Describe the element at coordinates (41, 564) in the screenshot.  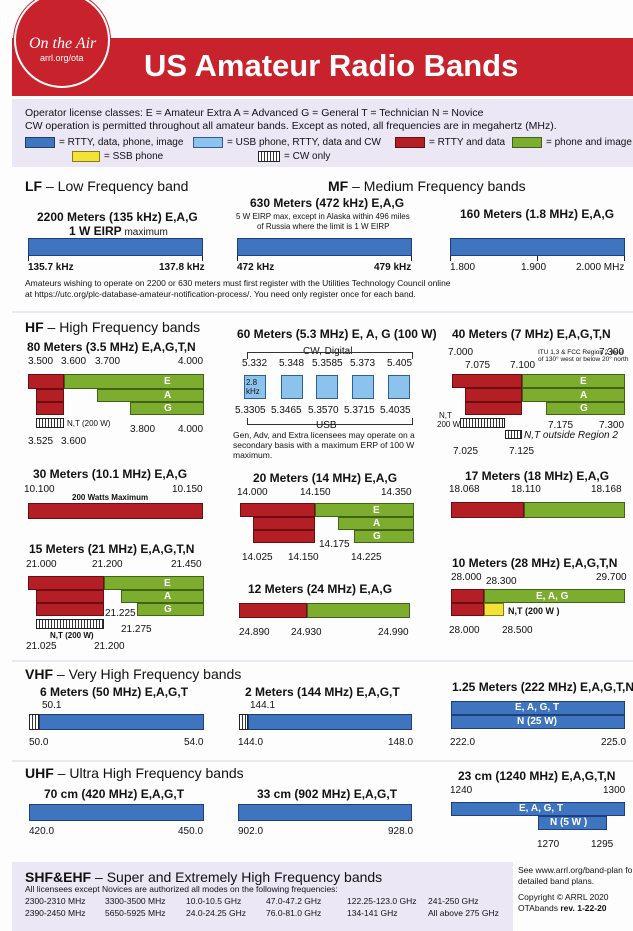
I see `band-15-t1: 21.000` at that location.